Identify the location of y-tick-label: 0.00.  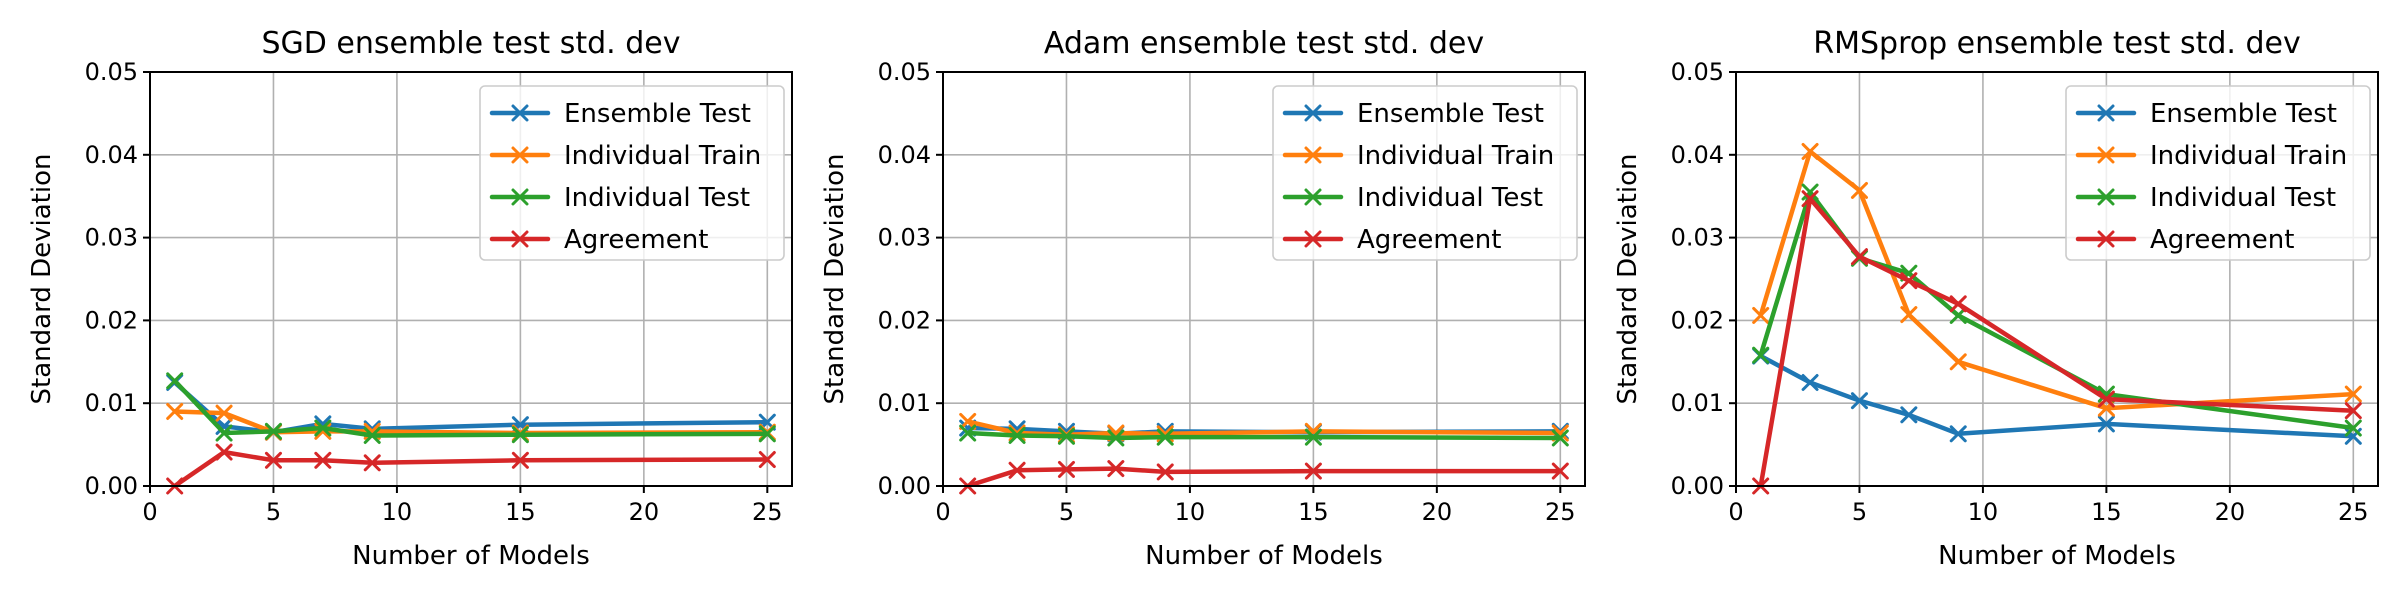
(111, 486).